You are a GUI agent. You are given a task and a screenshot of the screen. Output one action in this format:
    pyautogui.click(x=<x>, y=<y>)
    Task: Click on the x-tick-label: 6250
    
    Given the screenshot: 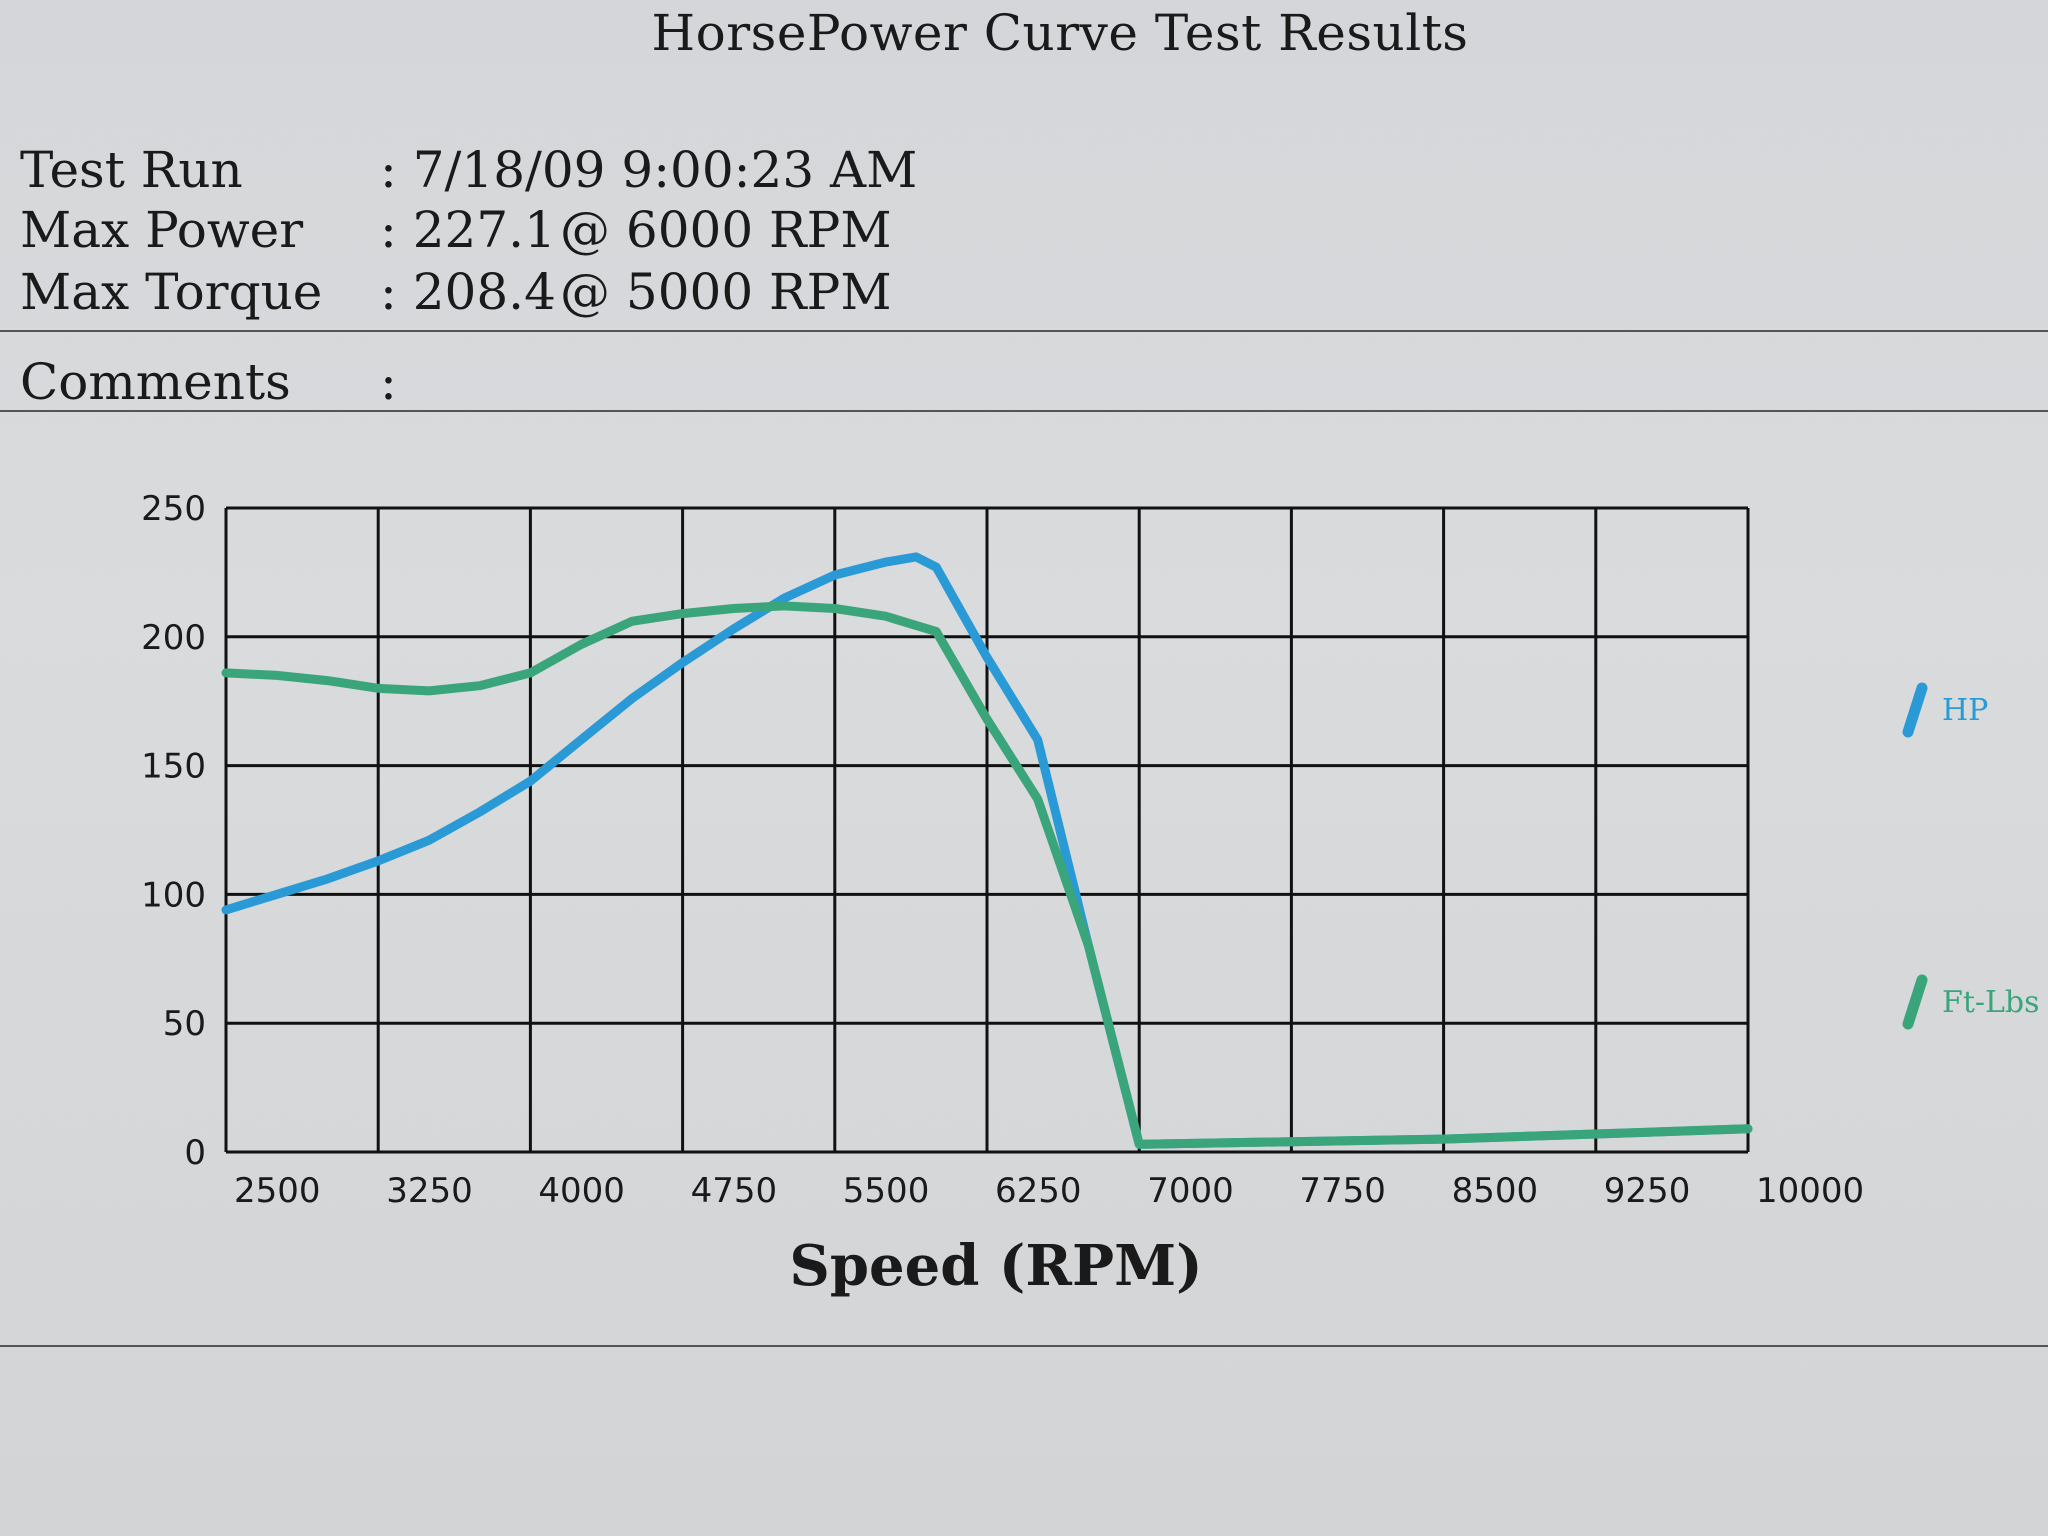 What is the action you would take?
    pyautogui.click(x=1038, y=1191)
    